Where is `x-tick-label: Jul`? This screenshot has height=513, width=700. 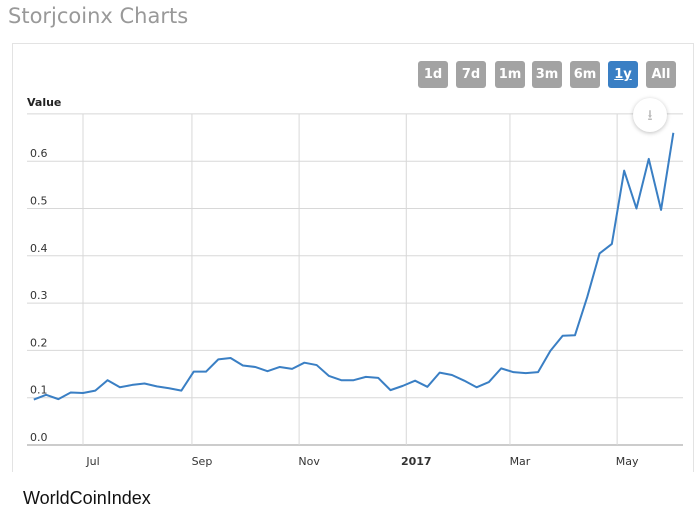 x-tick-label: Jul is located at coordinates (92, 461).